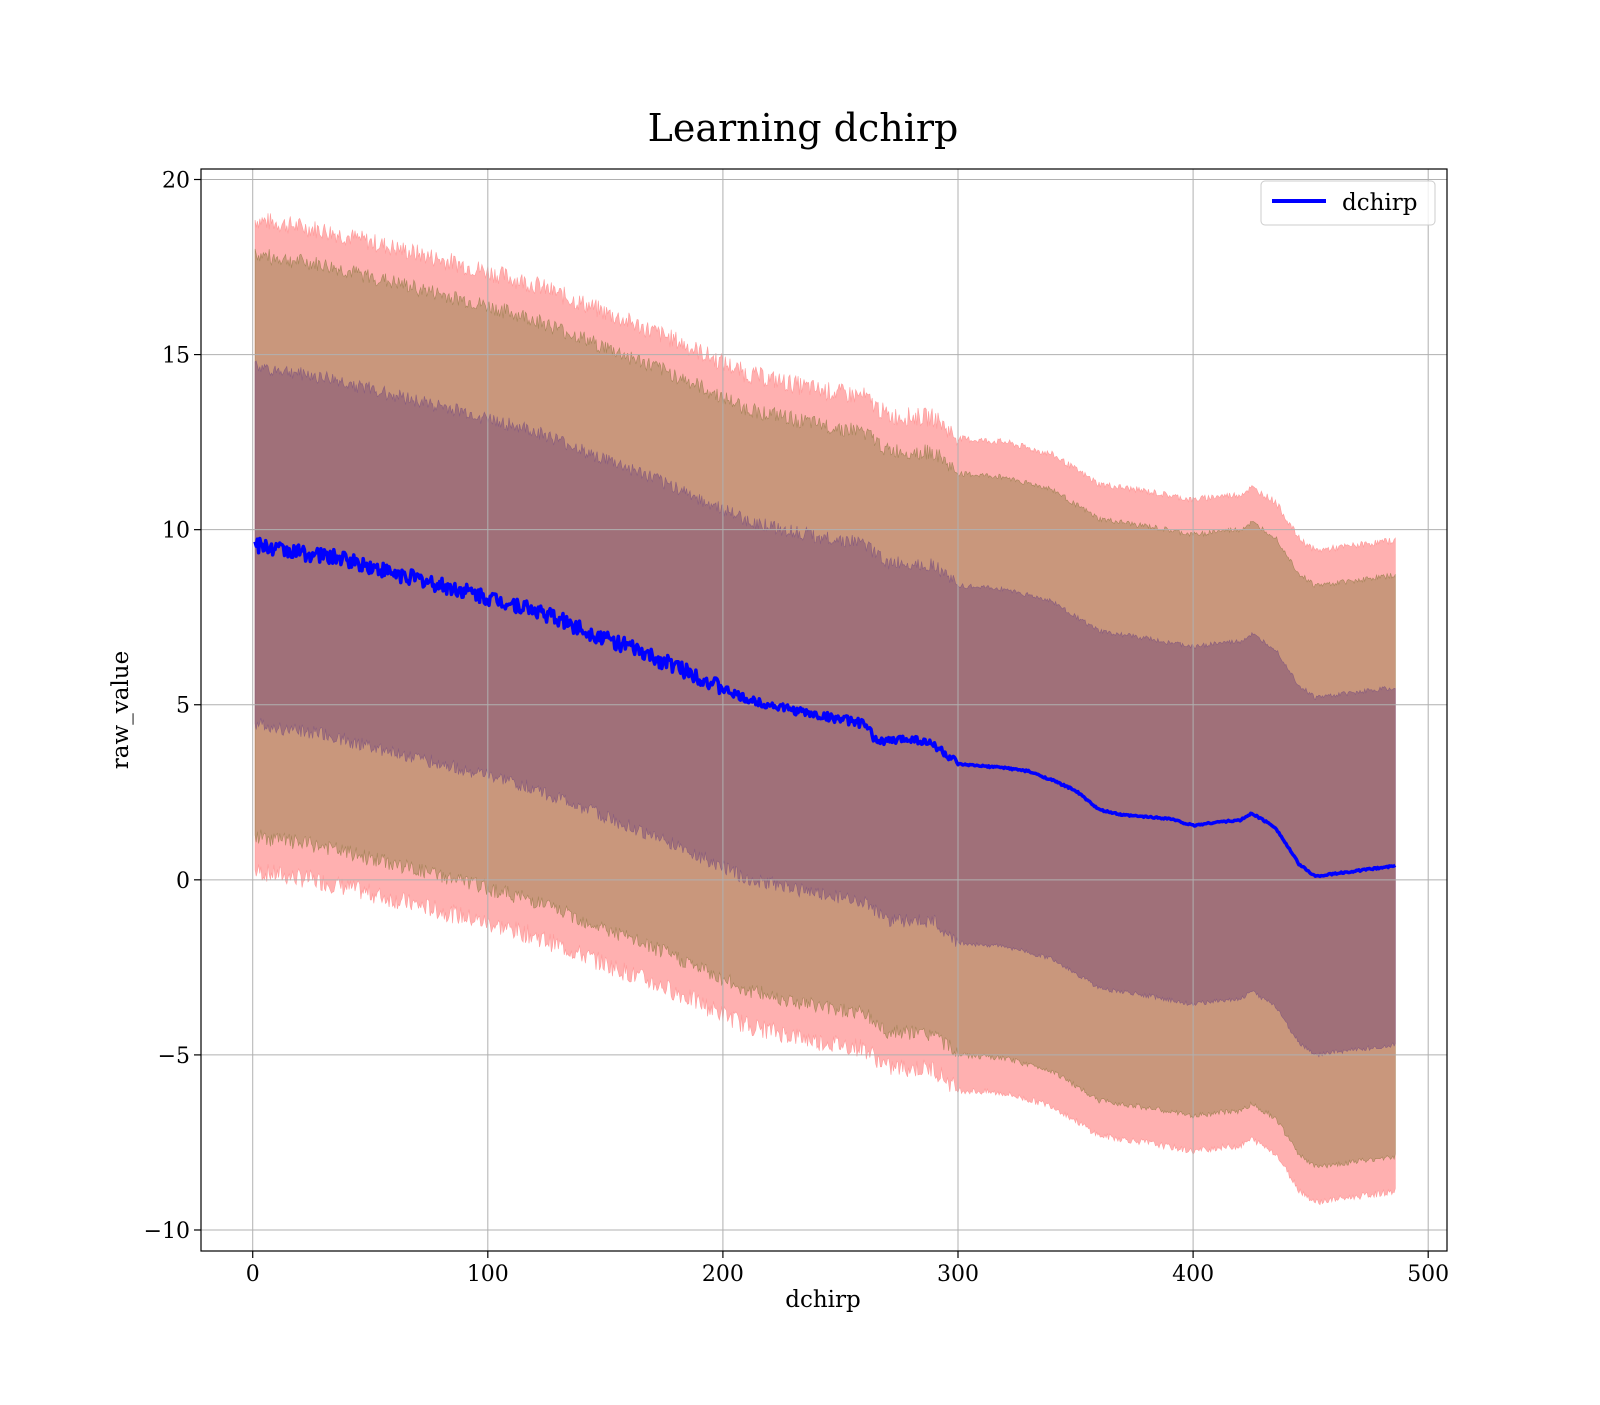 This screenshot has height=1405, width=1600. What do you see at coordinates (183, 881) in the screenshot?
I see `y-tick-label-2: 0` at bounding box center [183, 881].